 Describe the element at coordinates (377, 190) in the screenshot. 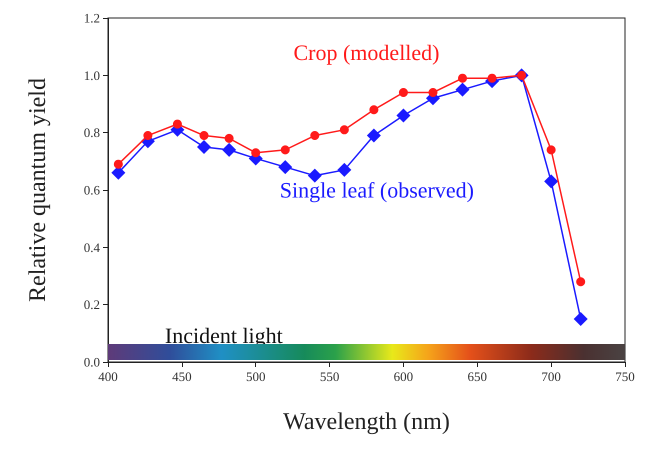

I see `series-label: Single leaf (observed)` at that location.